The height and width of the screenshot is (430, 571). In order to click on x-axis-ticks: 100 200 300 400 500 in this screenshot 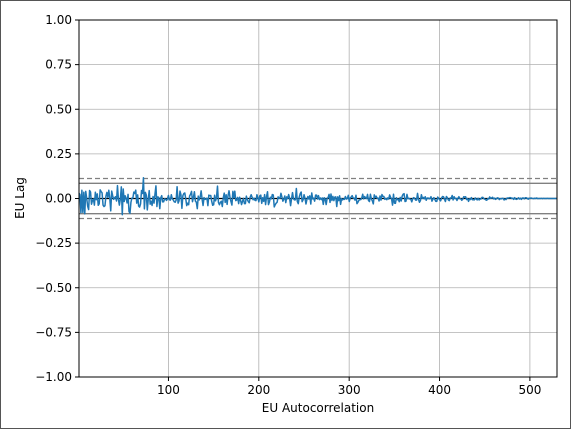, I will do `click(349, 387)`.